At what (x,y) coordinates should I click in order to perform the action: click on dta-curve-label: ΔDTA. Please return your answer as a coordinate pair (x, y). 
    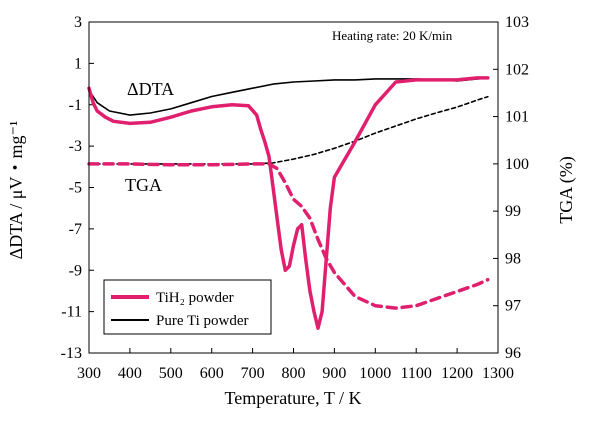
    Looking at the image, I should click on (150, 89).